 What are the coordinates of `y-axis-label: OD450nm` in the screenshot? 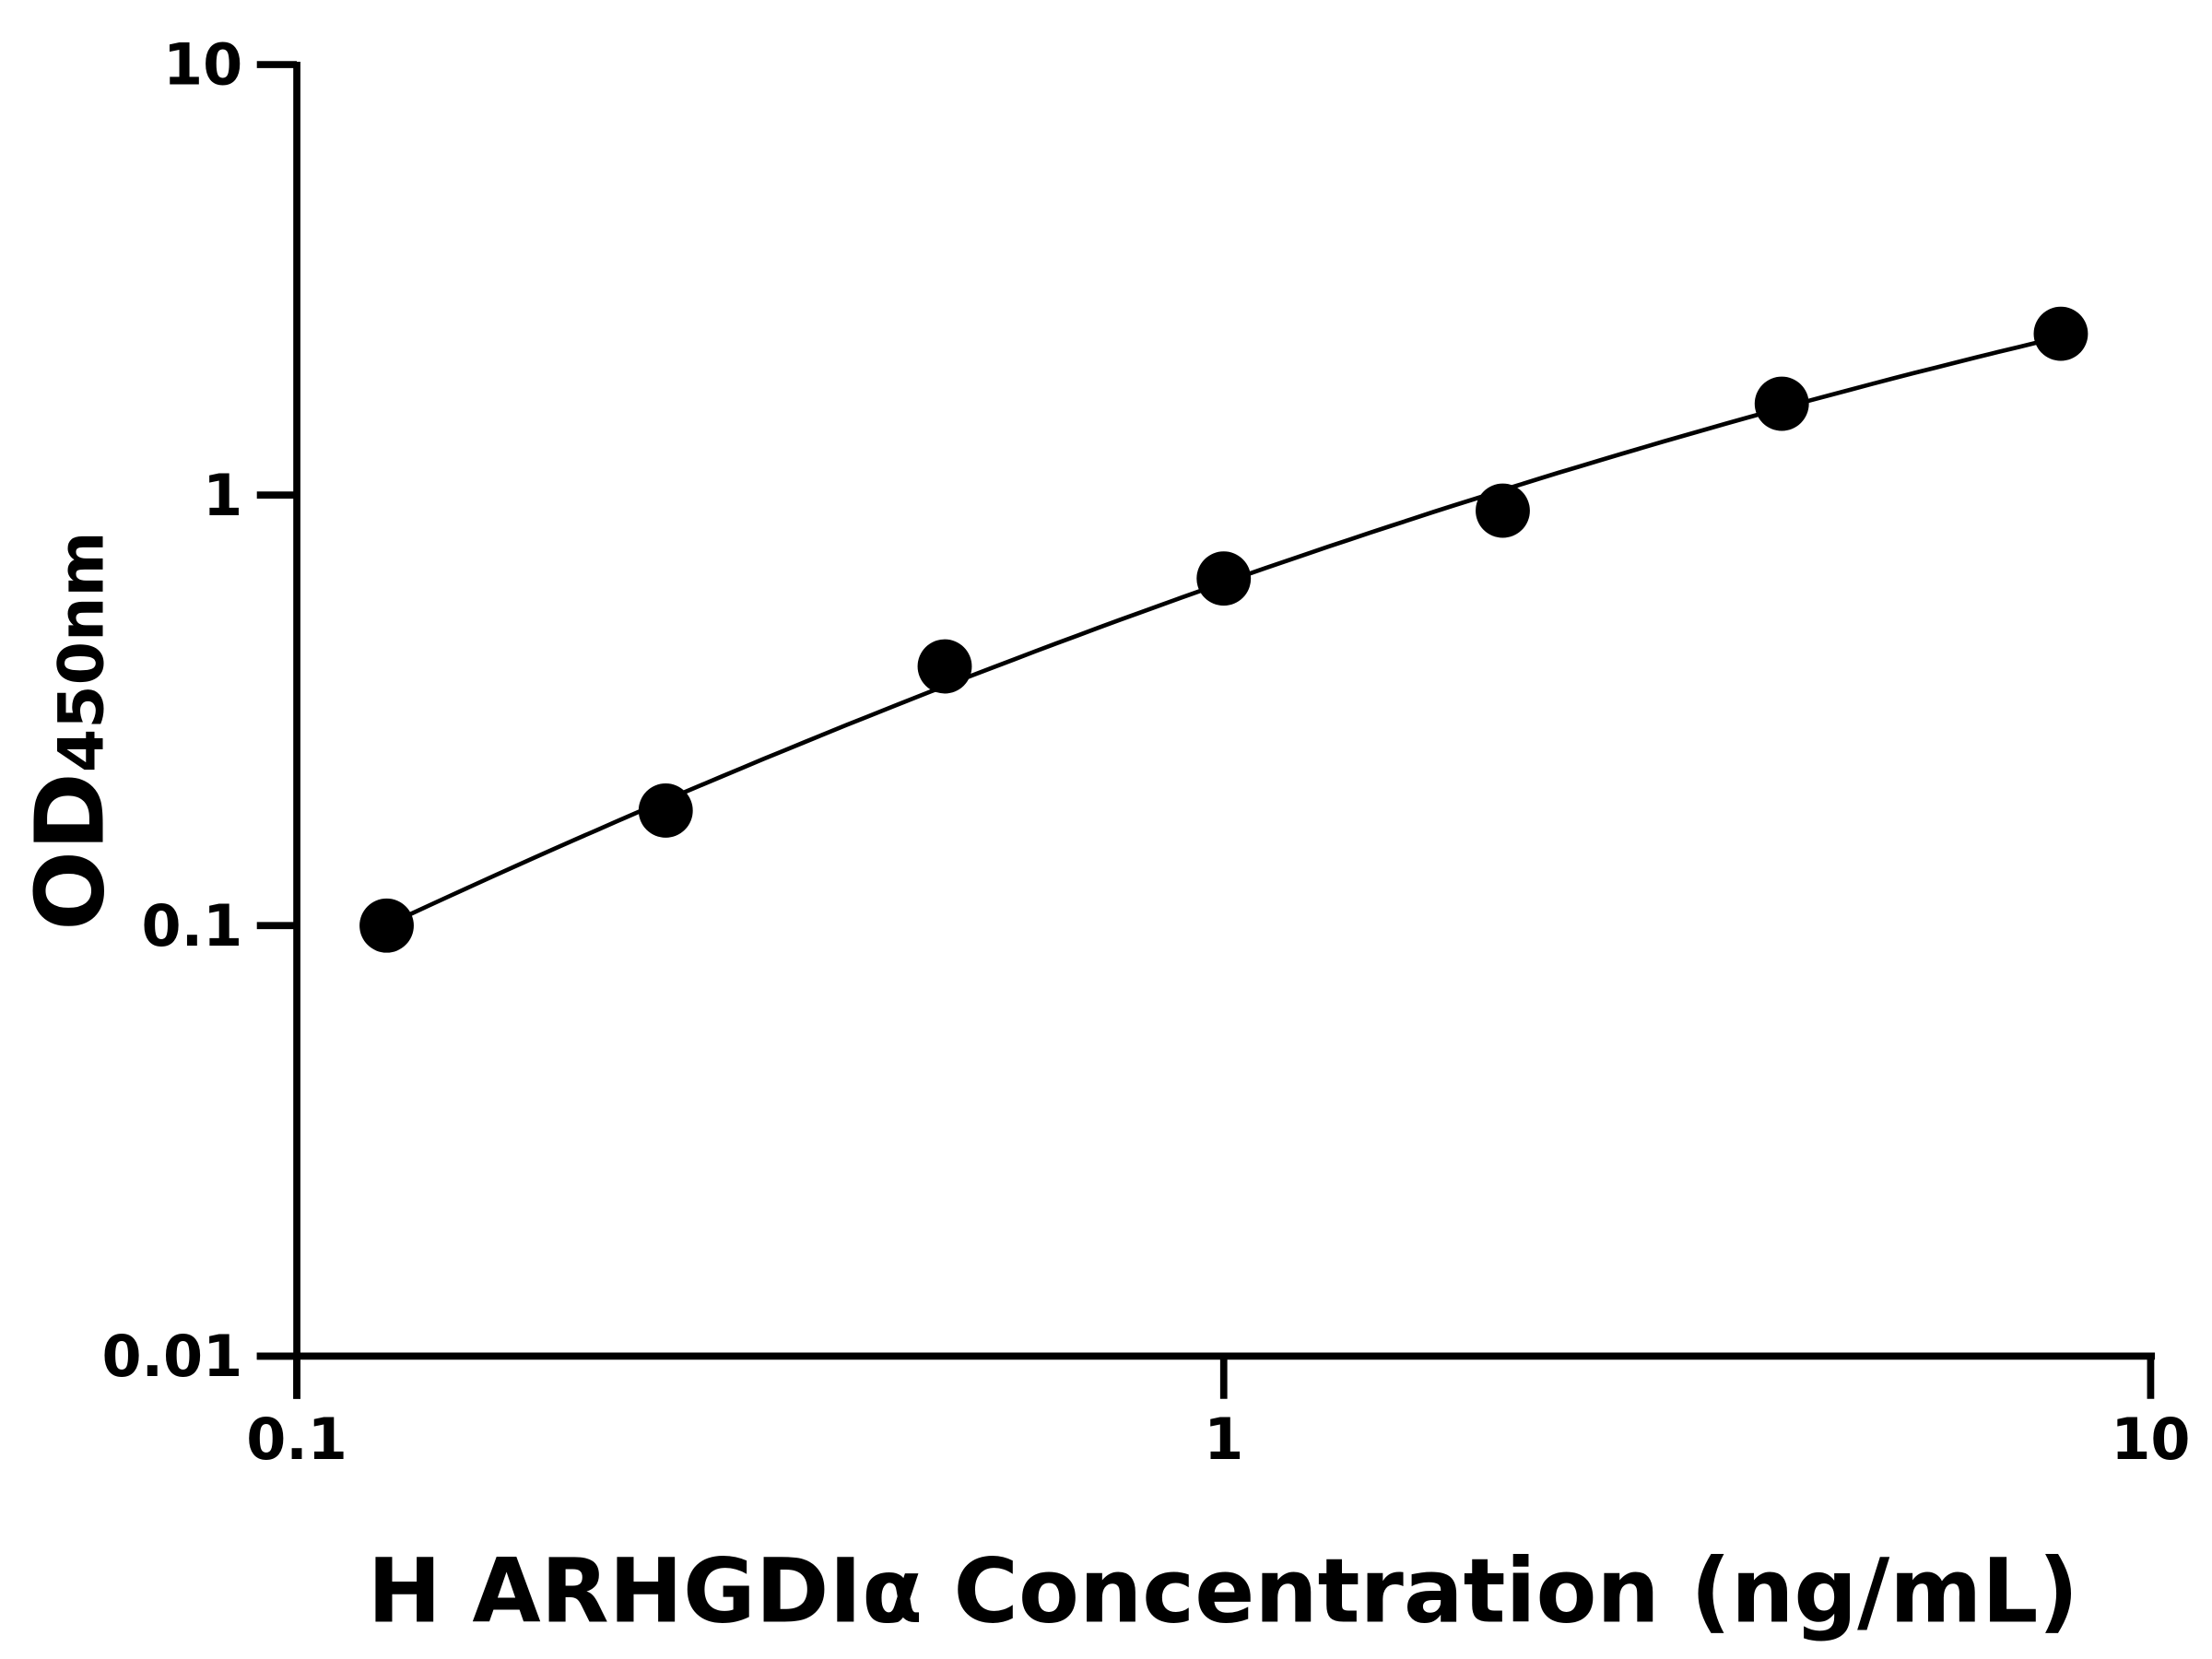 It's located at (70, 730).